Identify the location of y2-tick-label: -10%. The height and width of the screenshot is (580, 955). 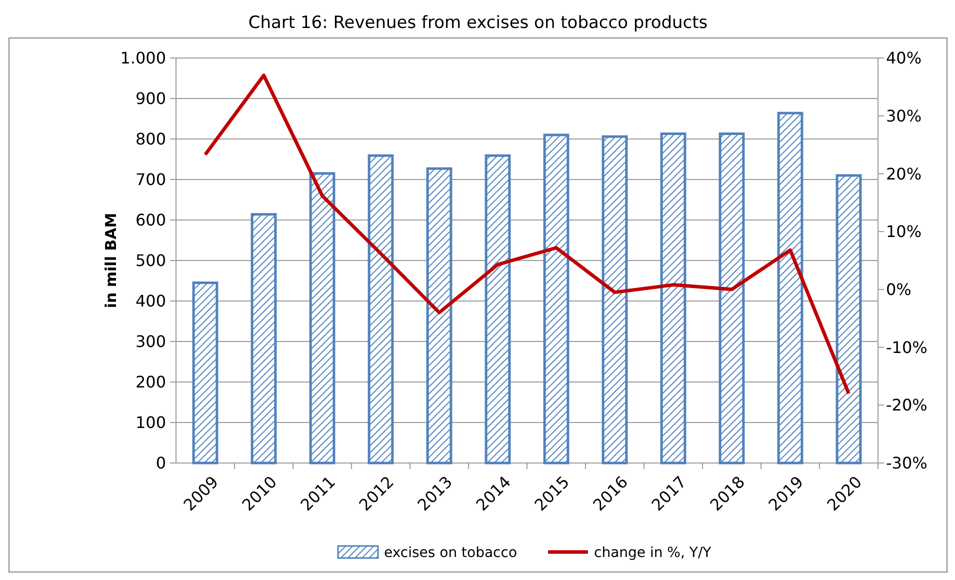
(907, 347).